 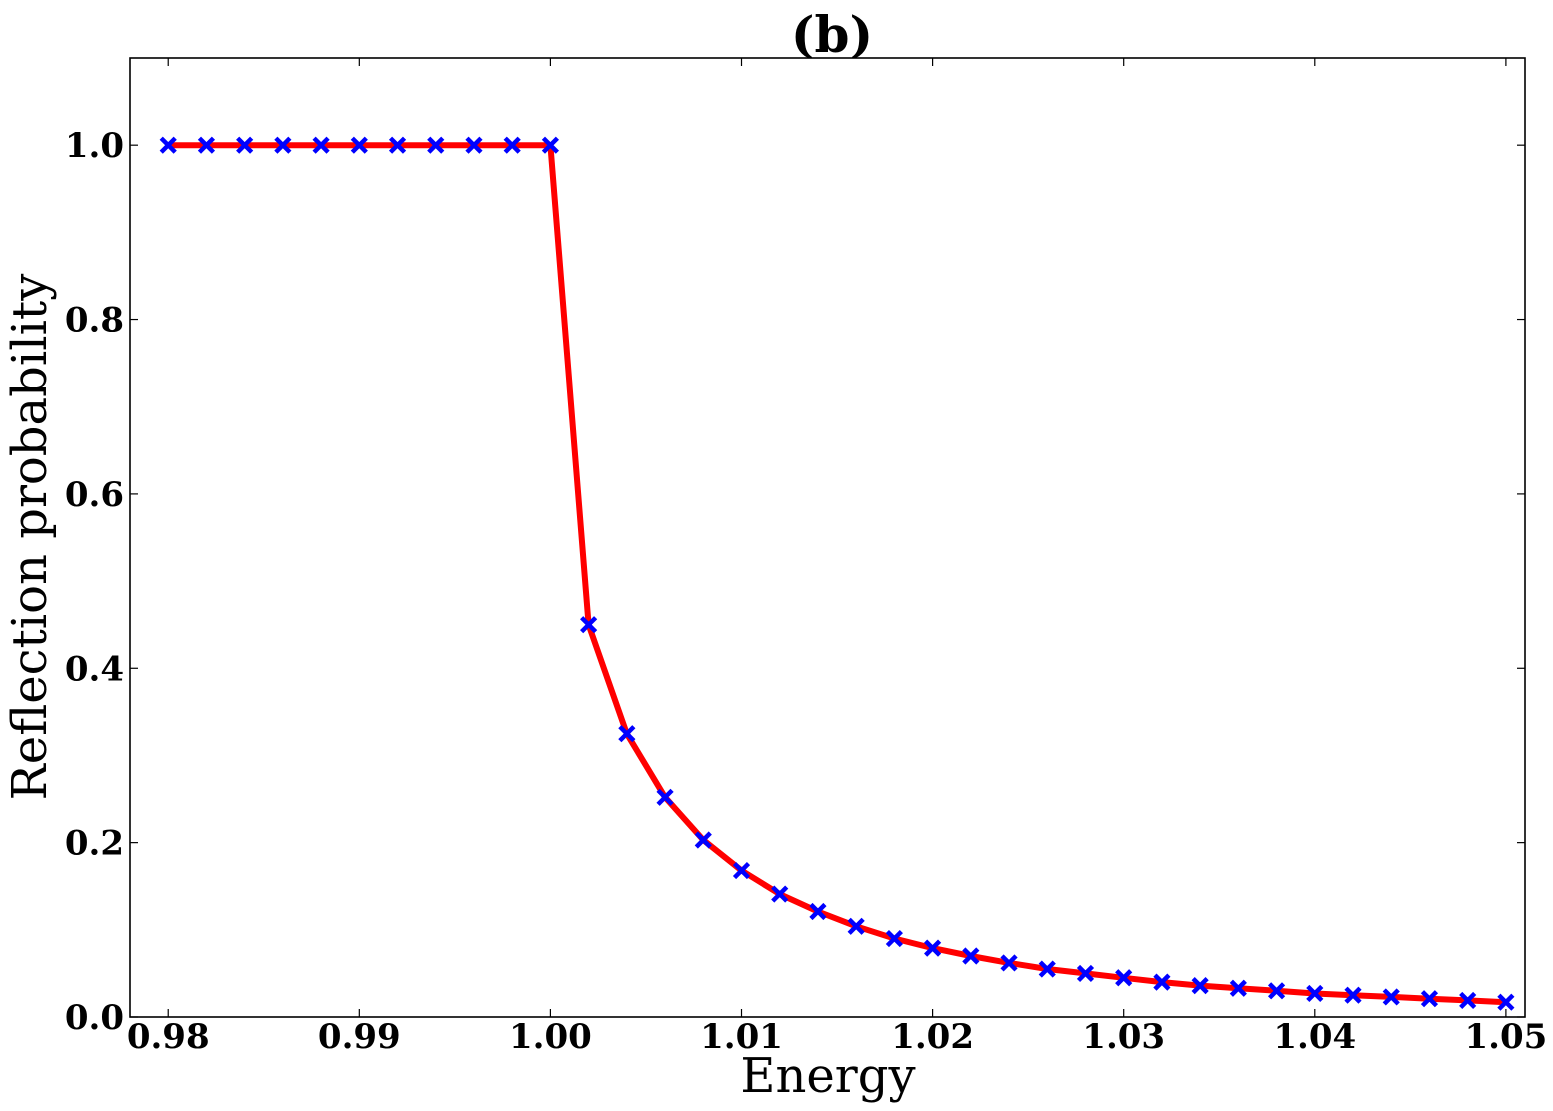 What do you see at coordinates (94, 844) in the screenshot?
I see `y-tick-label: 0.2` at bounding box center [94, 844].